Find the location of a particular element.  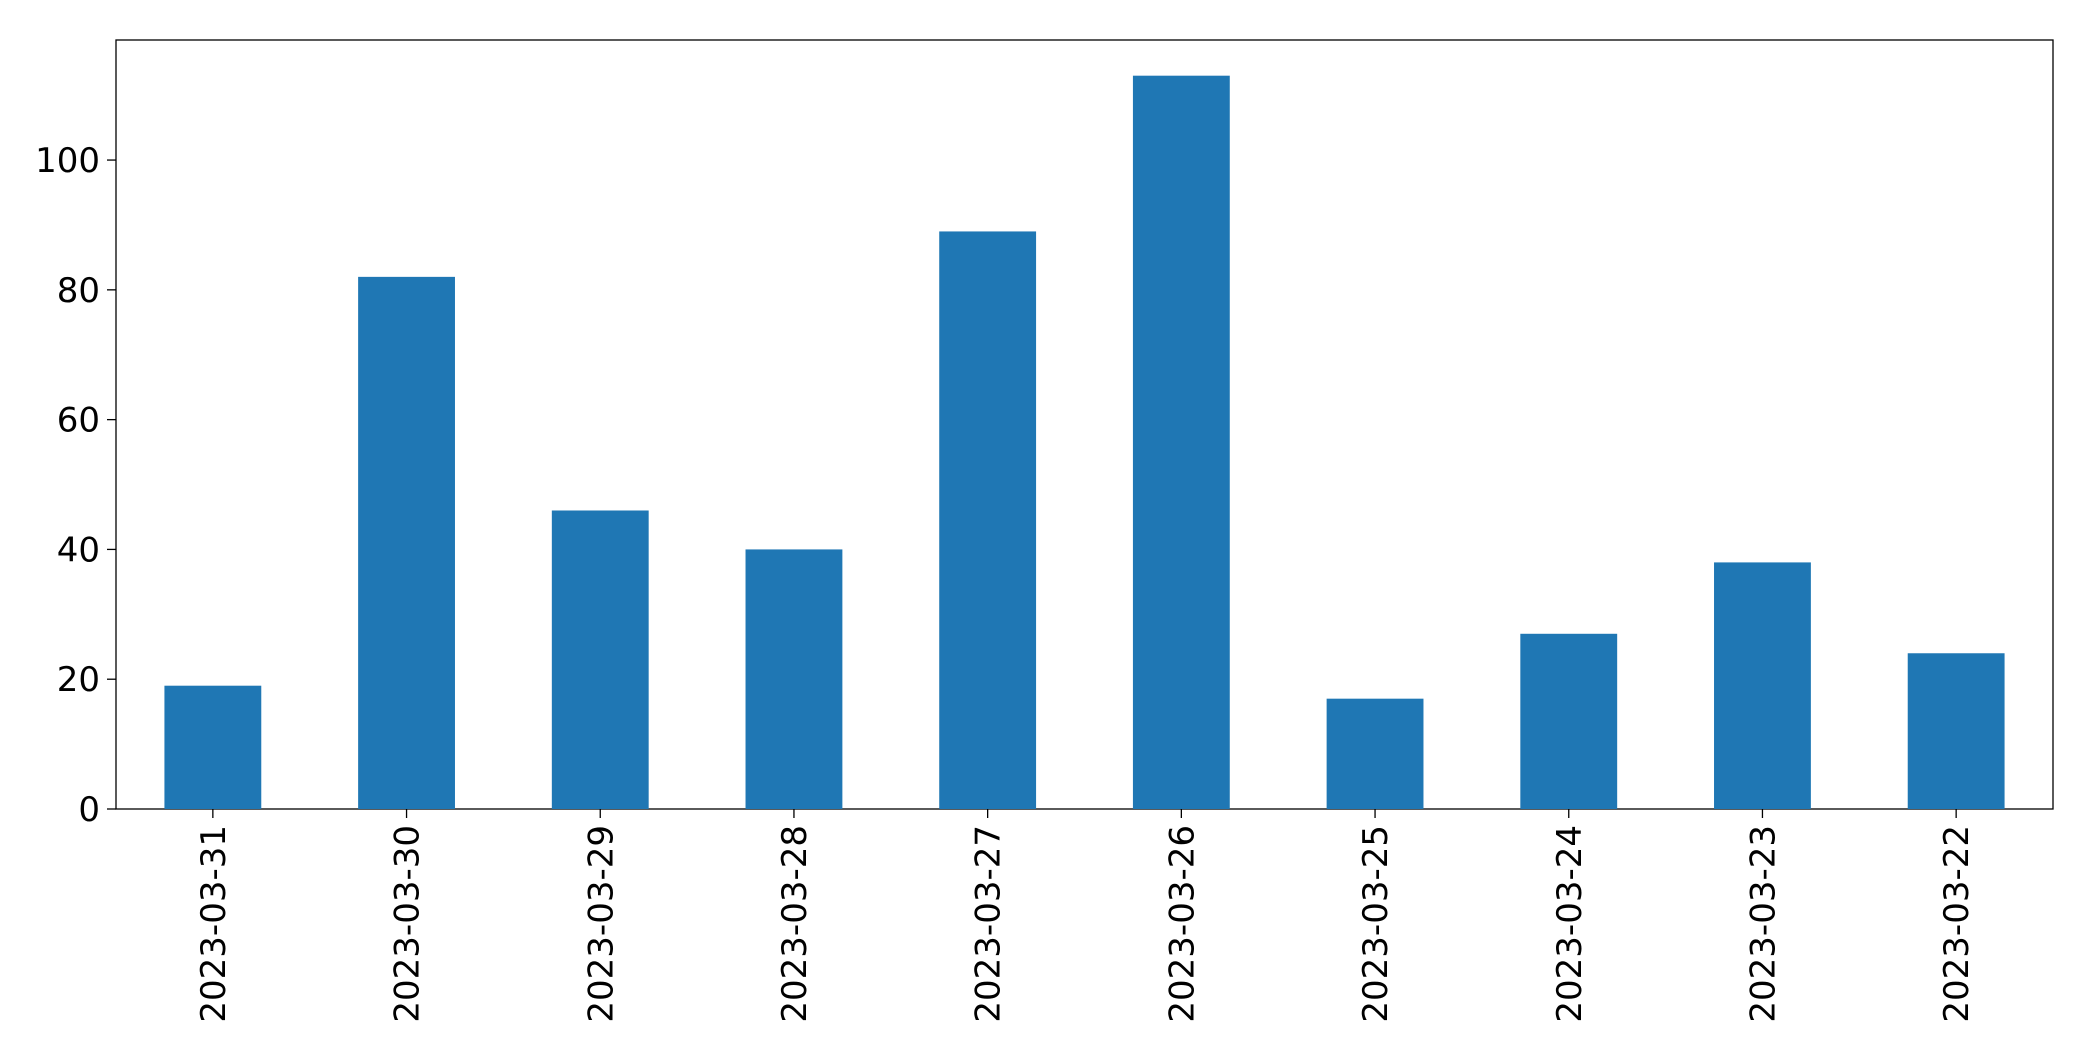

y-tick-label: 80 is located at coordinates (78, 291).